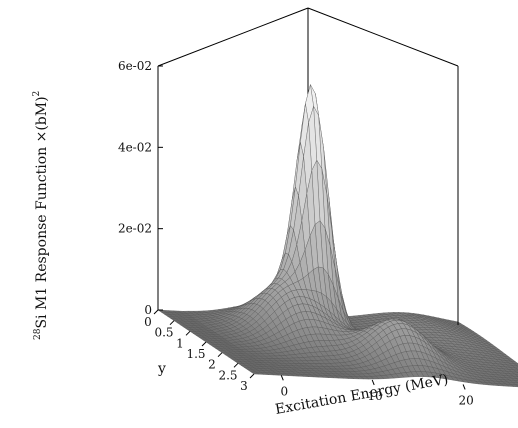 This screenshot has height=428, width=518. I want to click on x-tick-label: 10, so click(375, 396).